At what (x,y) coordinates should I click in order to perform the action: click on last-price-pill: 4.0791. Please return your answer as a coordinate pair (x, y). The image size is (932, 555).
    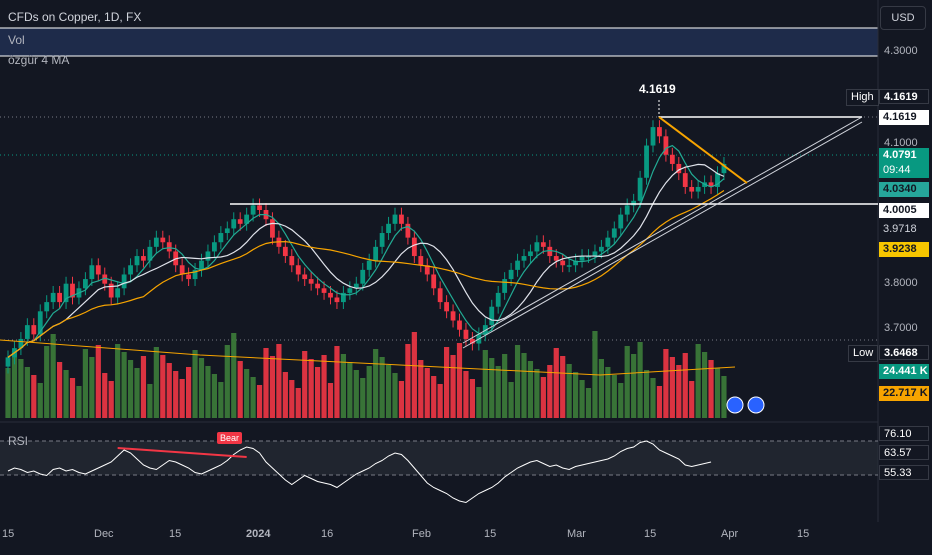
    Looking at the image, I should click on (904, 155).